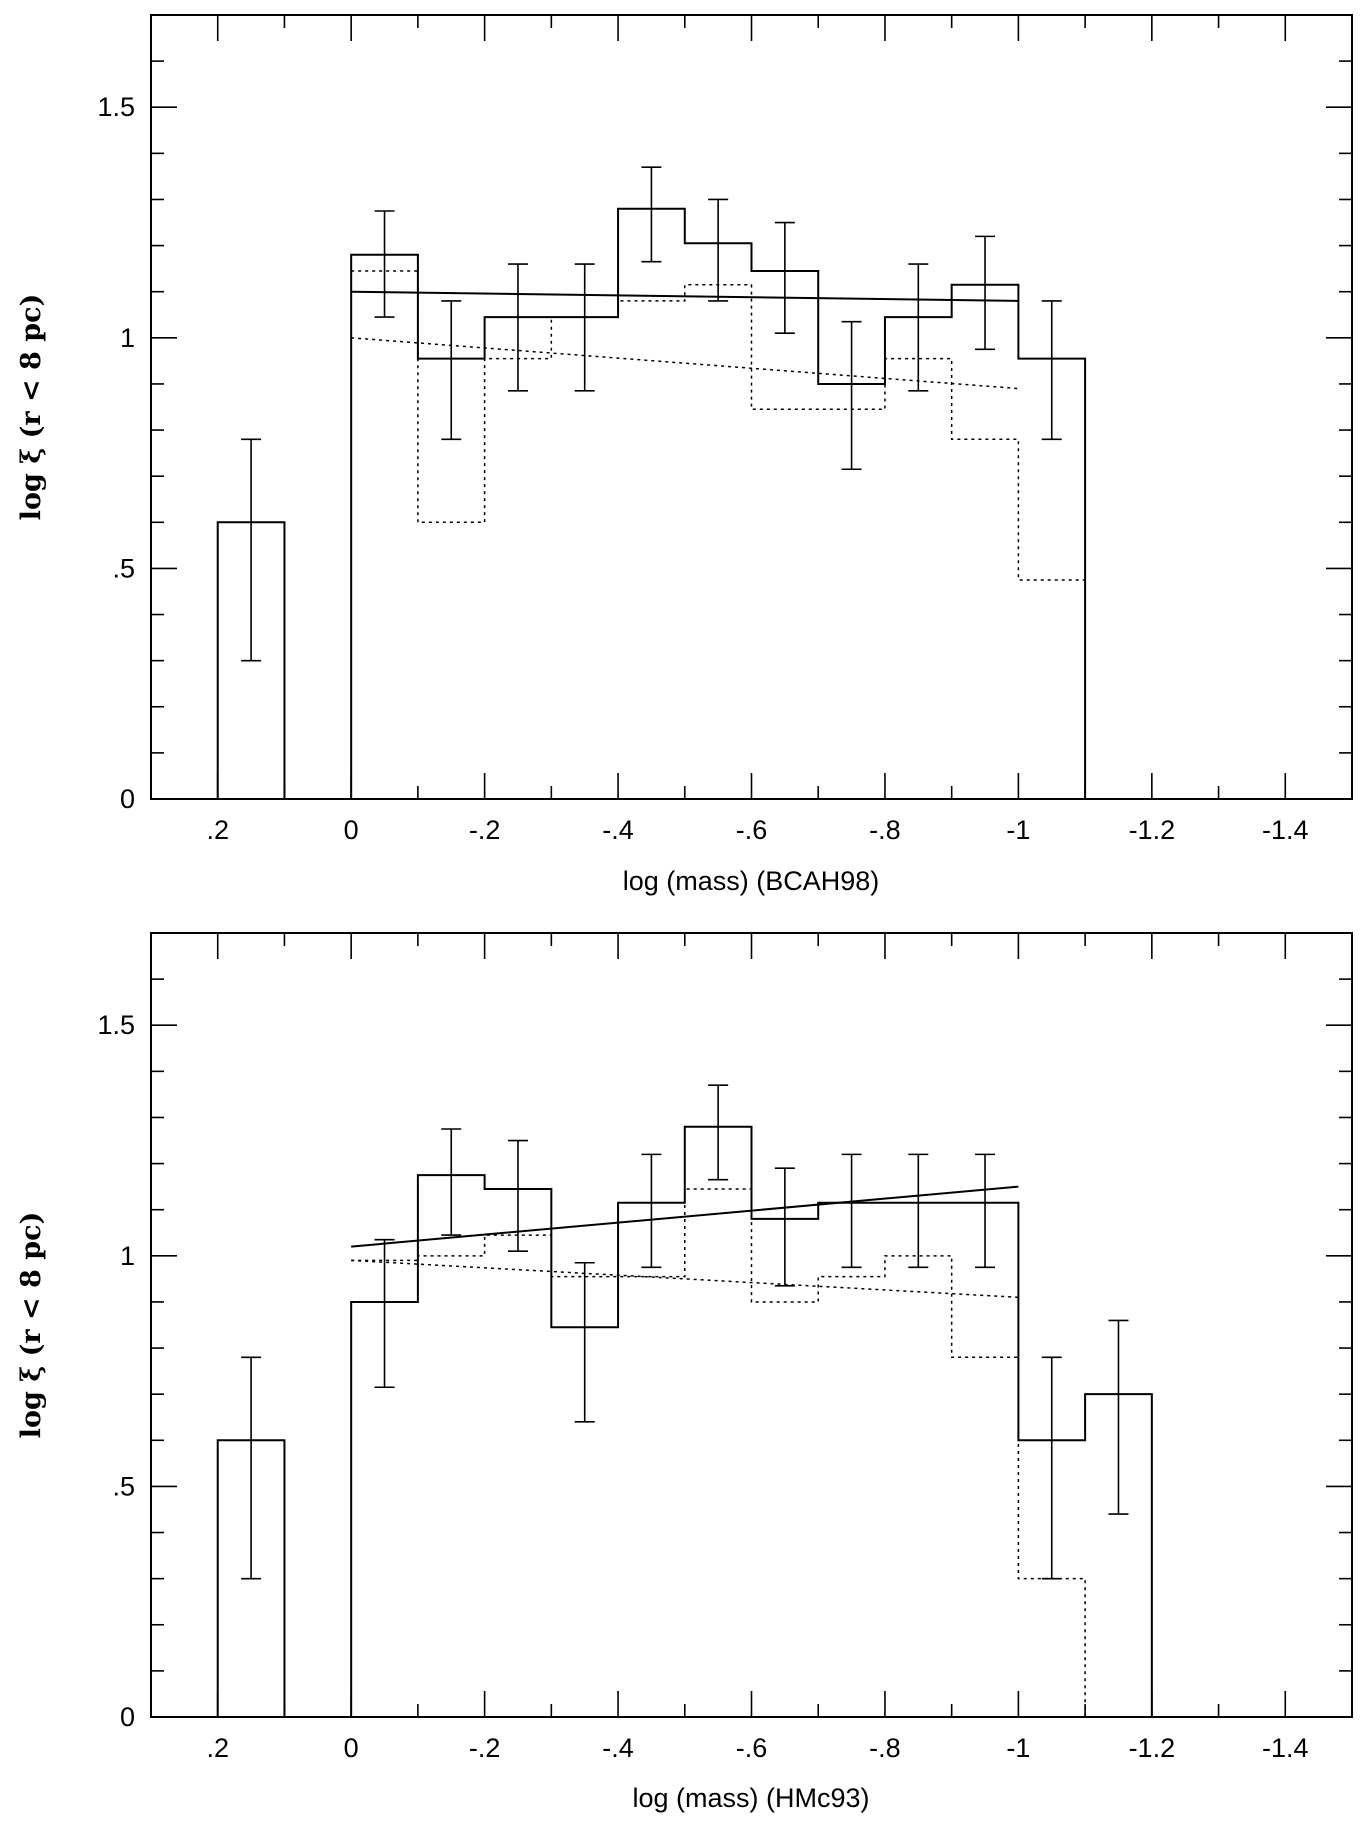 The height and width of the screenshot is (1822, 1364). Describe the element at coordinates (751, 881) in the screenshot. I see `x-axis-label: log (mass) (BCAH98)` at that location.